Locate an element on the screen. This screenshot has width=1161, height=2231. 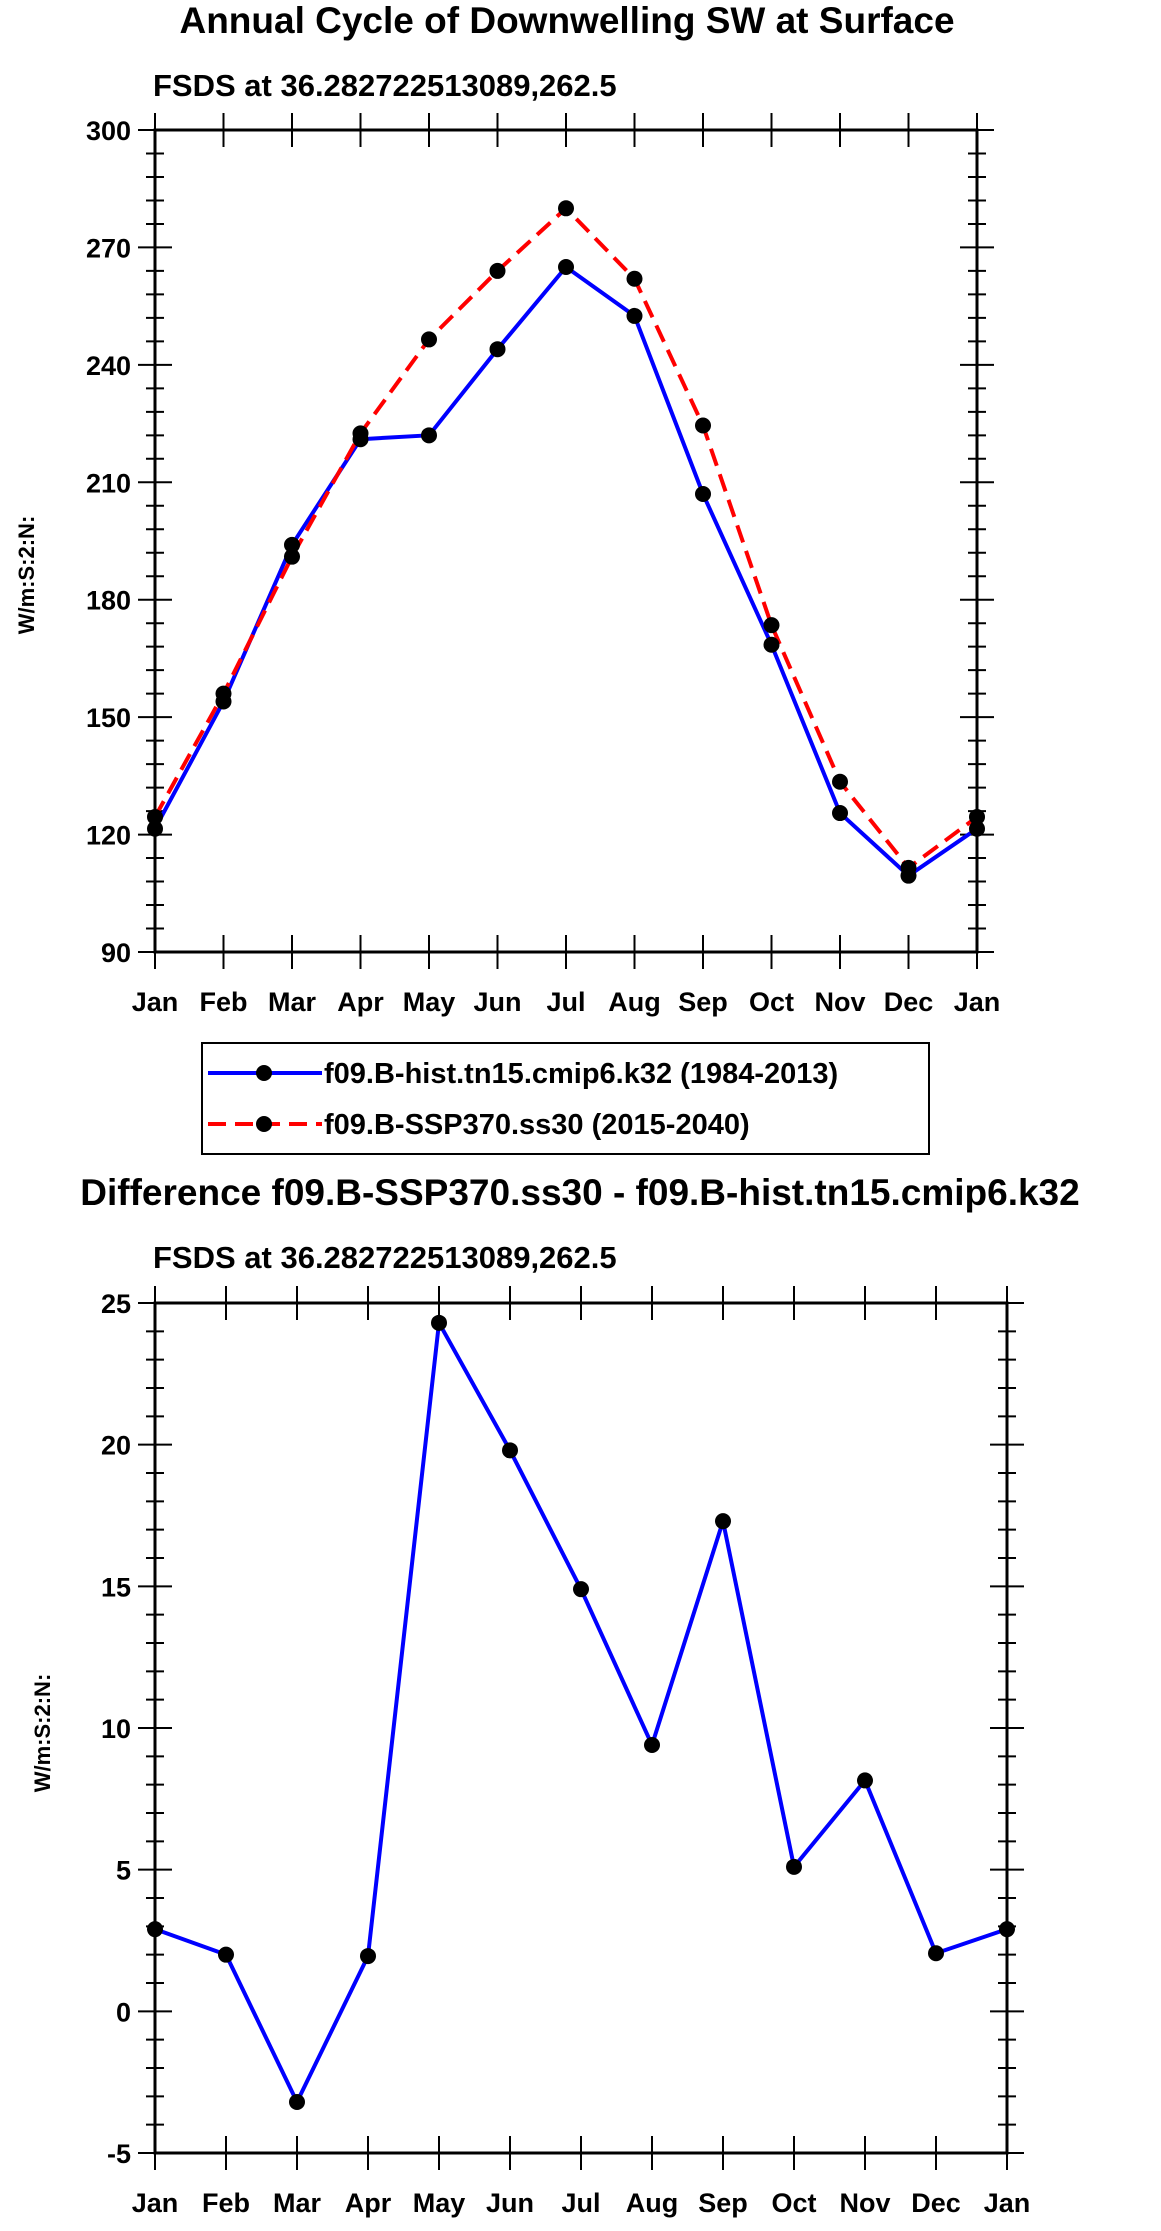
legend-box is located at coordinates (565, 1098).